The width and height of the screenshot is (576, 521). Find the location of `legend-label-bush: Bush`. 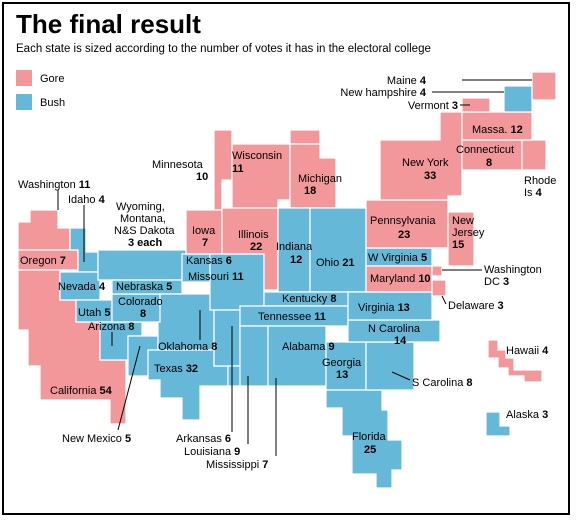

legend-label-bush: Bush is located at coordinates (52, 103).